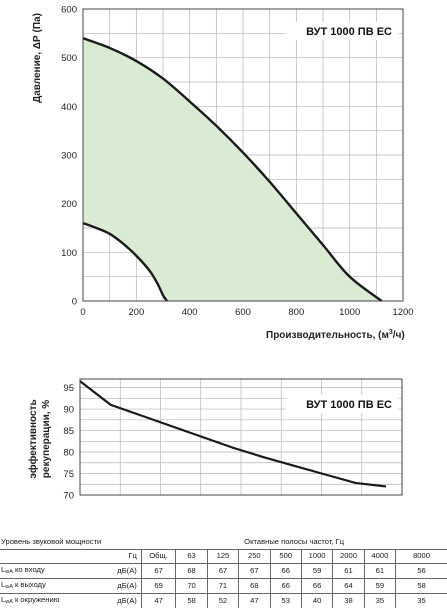 Image resolution: width=447 pixels, height=608 pixels. Describe the element at coordinates (348, 556) in the screenshot. I see `col-header: 2000` at that location.